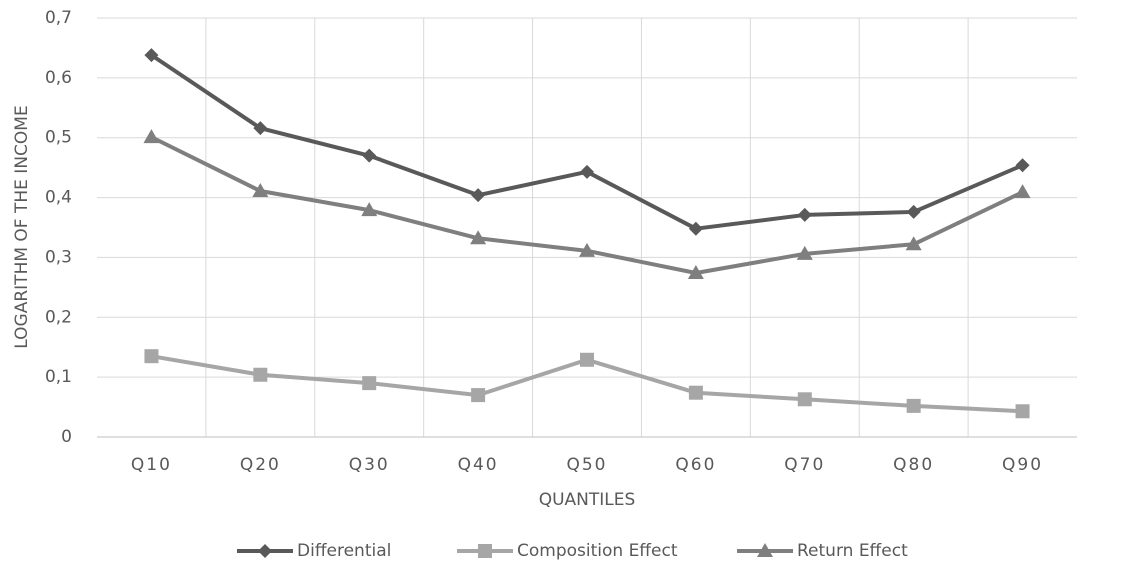 The width and height of the screenshot is (1128, 565). What do you see at coordinates (58, 138) in the screenshot?
I see `y-tick-label: 0,5` at bounding box center [58, 138].